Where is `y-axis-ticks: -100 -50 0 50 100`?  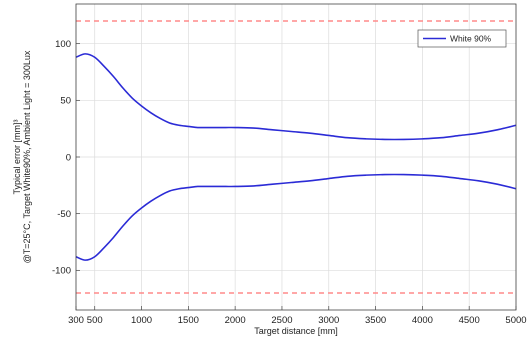
y-axis-ticks: -100 -50 0 50 100 is located at coordinates (66, 158).